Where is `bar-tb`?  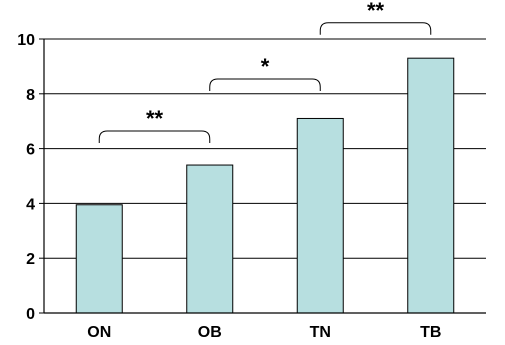
bar-tb is located at coordinates (431, 185).